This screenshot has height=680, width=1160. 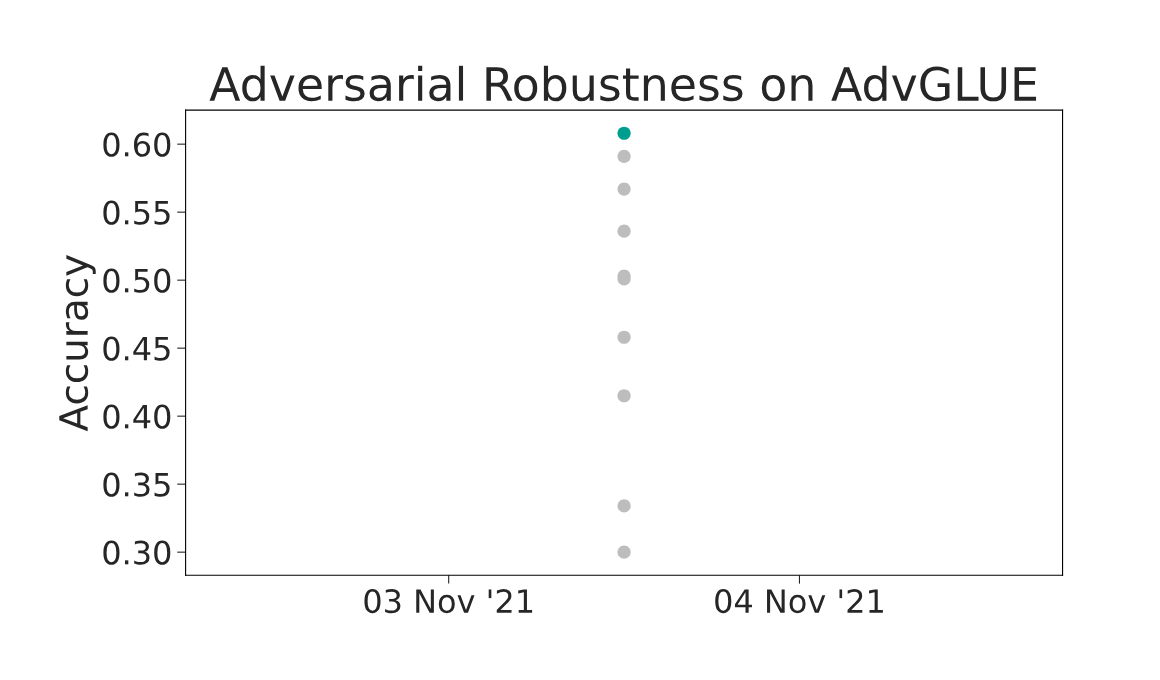 I want to click on y-tick-label: 0.55, so click(x=136, y=212).